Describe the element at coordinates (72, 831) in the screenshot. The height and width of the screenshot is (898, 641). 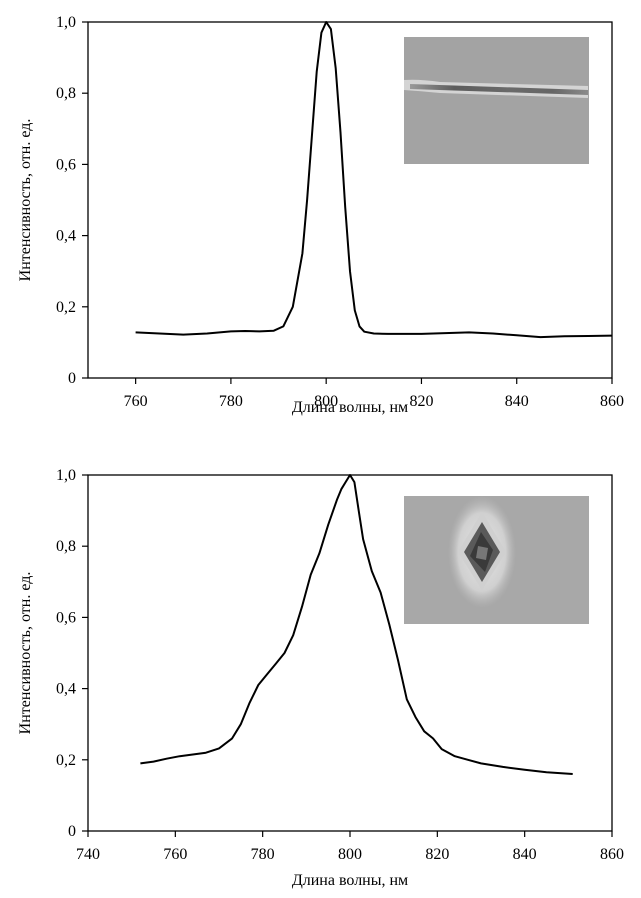
I see `chart-2-y-tick-label: 0` at that location.